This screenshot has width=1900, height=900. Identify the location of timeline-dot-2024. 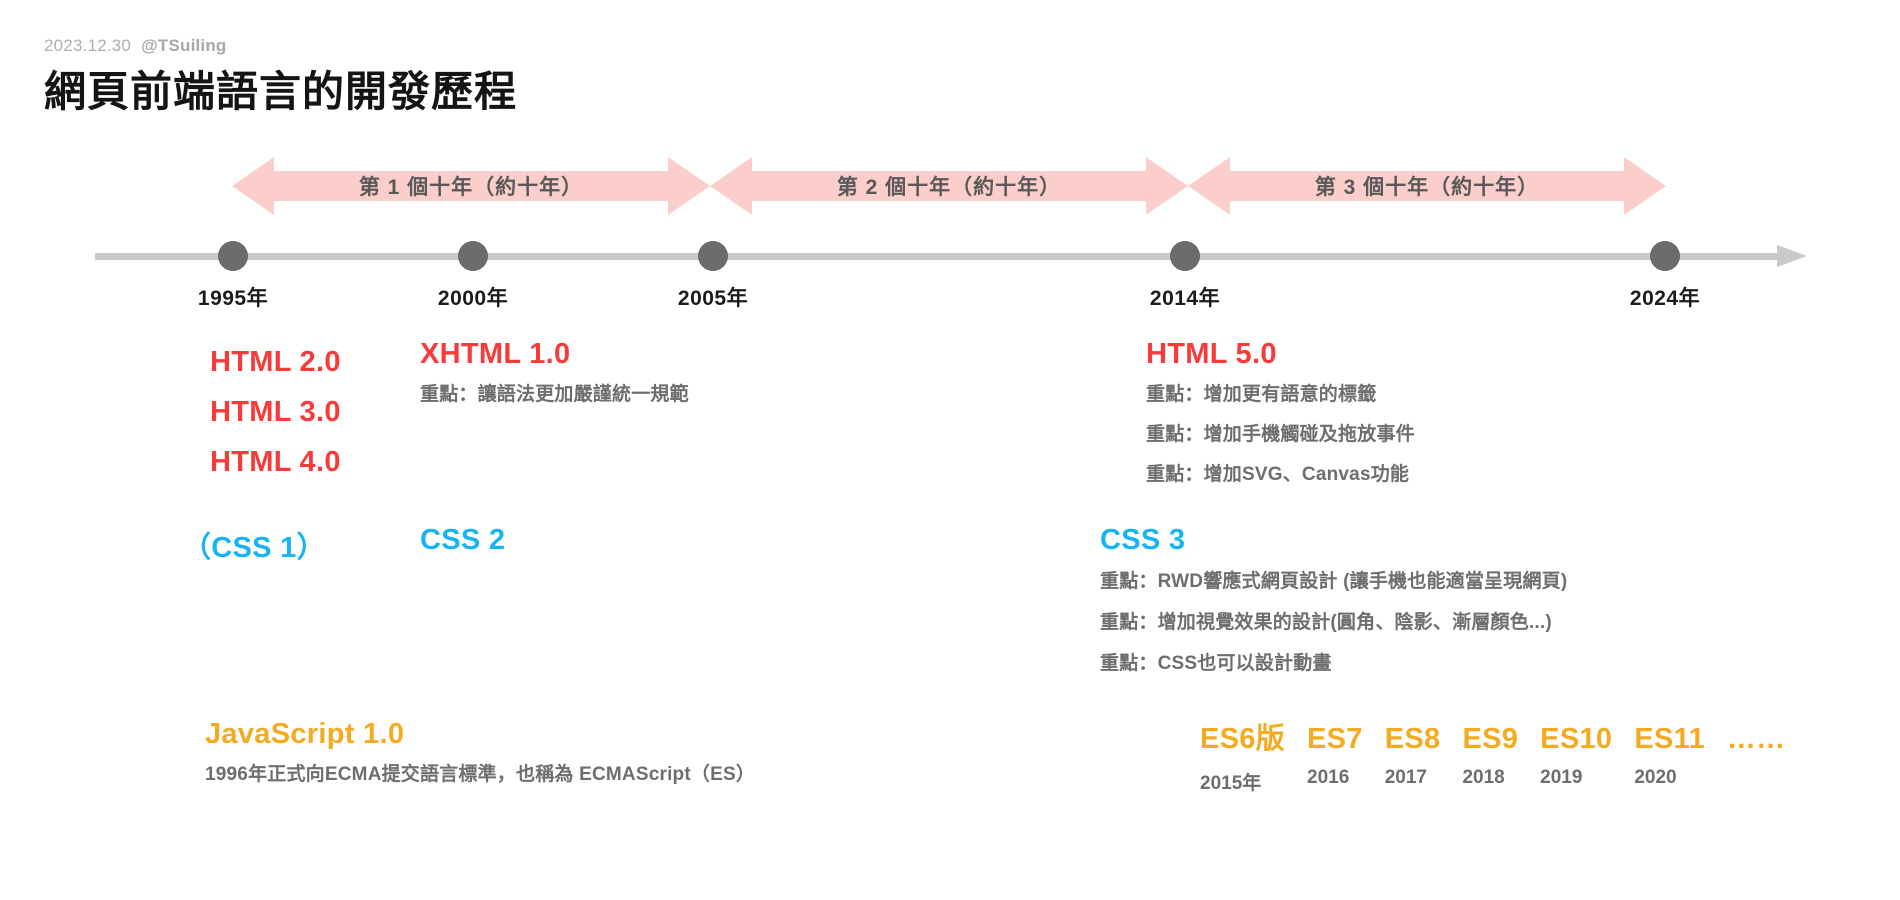
(1665, 256).